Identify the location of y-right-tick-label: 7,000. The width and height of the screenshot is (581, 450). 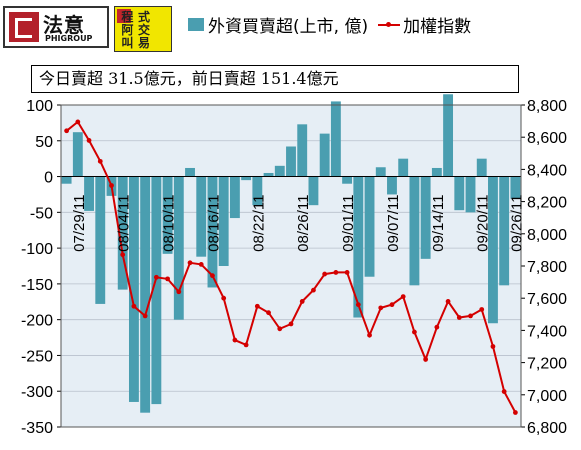
(547, 396).